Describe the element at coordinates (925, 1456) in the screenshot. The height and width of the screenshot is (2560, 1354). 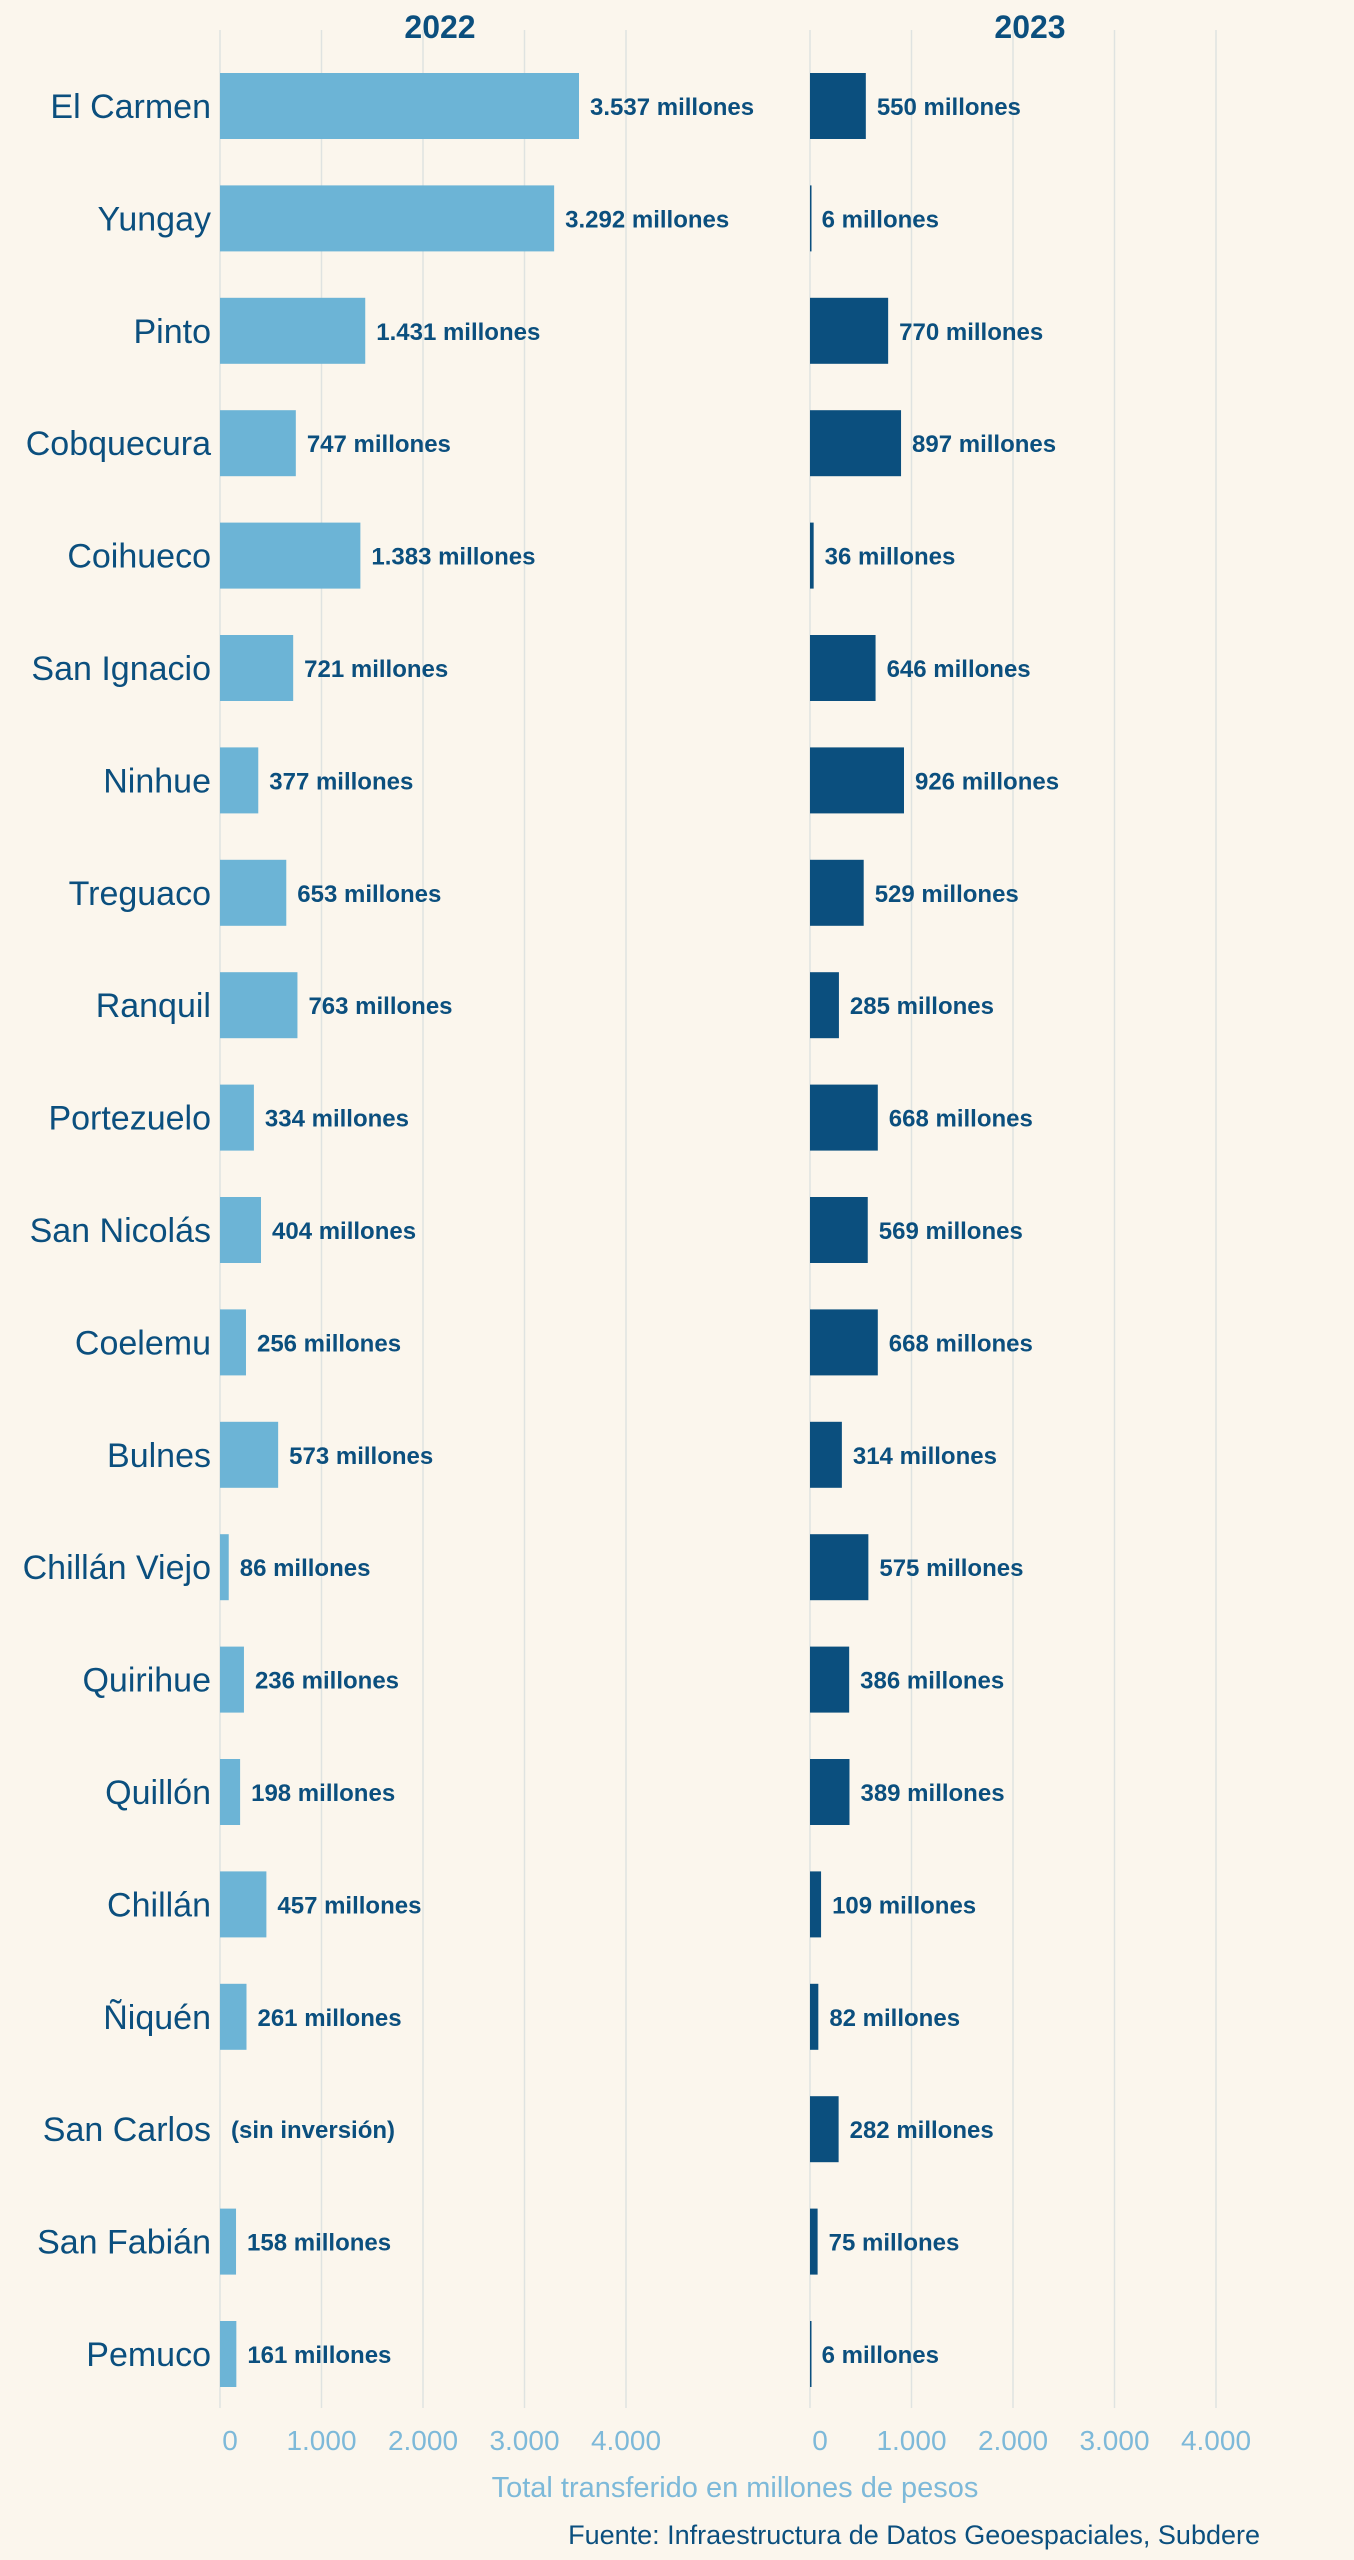
I see `value-label-2023: 314 millones` at that location.